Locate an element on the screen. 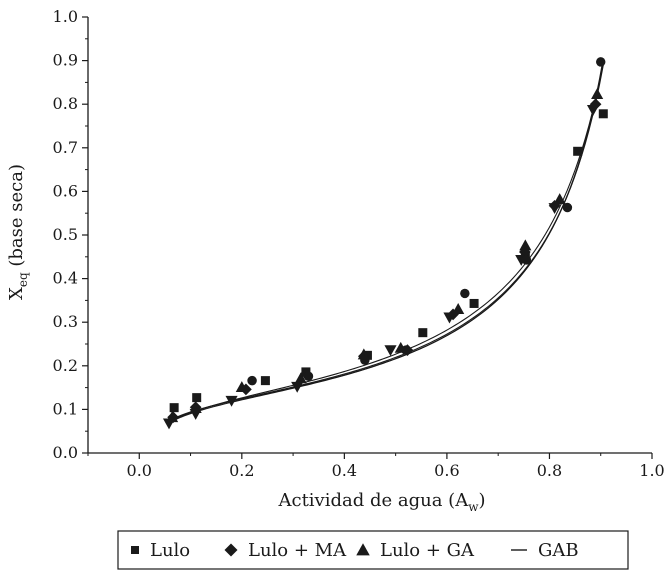 The height and width of the screenshot is (572, 667). legend-label: GAB is located at coordinates (558, 550).